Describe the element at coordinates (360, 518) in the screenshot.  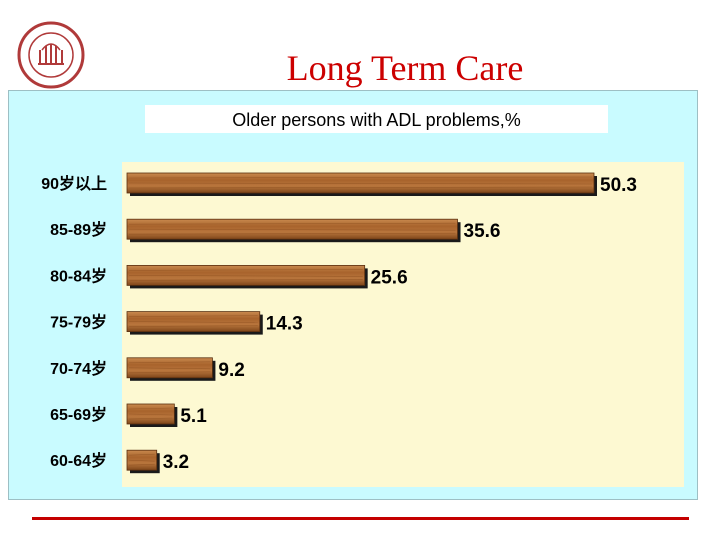
I see `footer-divider` at that location.